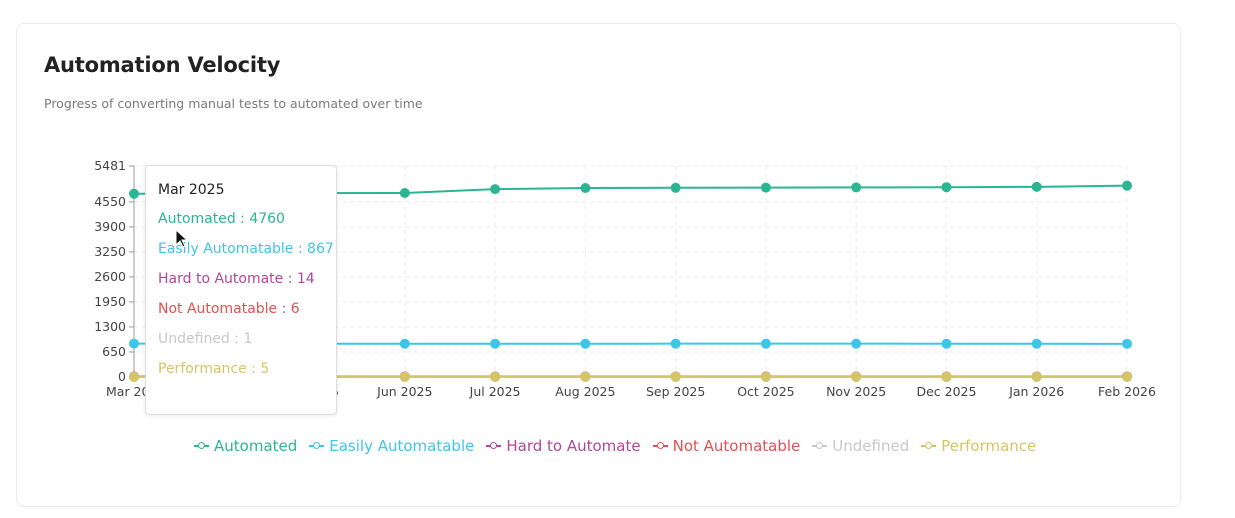 The height and width of the screenshot is (518, 1235). Describe the element at coordinates (946, 391) in the screenshot. I see `x-tick-label: Dec 2025` at that location.